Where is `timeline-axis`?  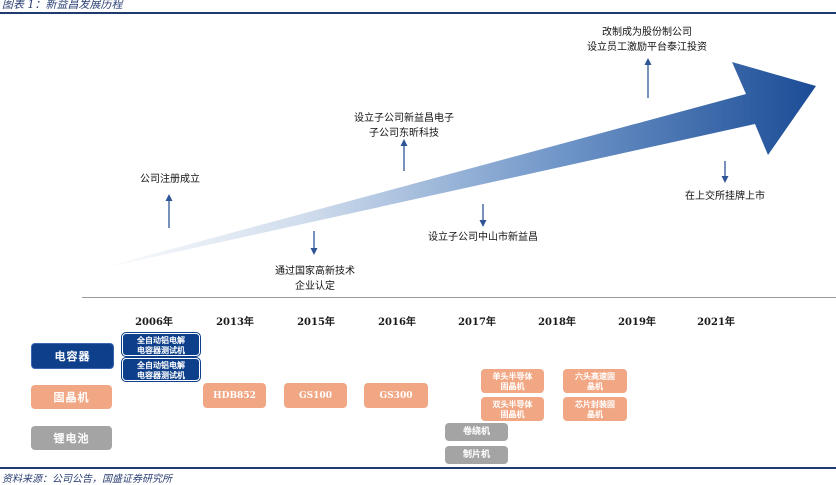 timeline-axis is located at coordinates (459, 297).